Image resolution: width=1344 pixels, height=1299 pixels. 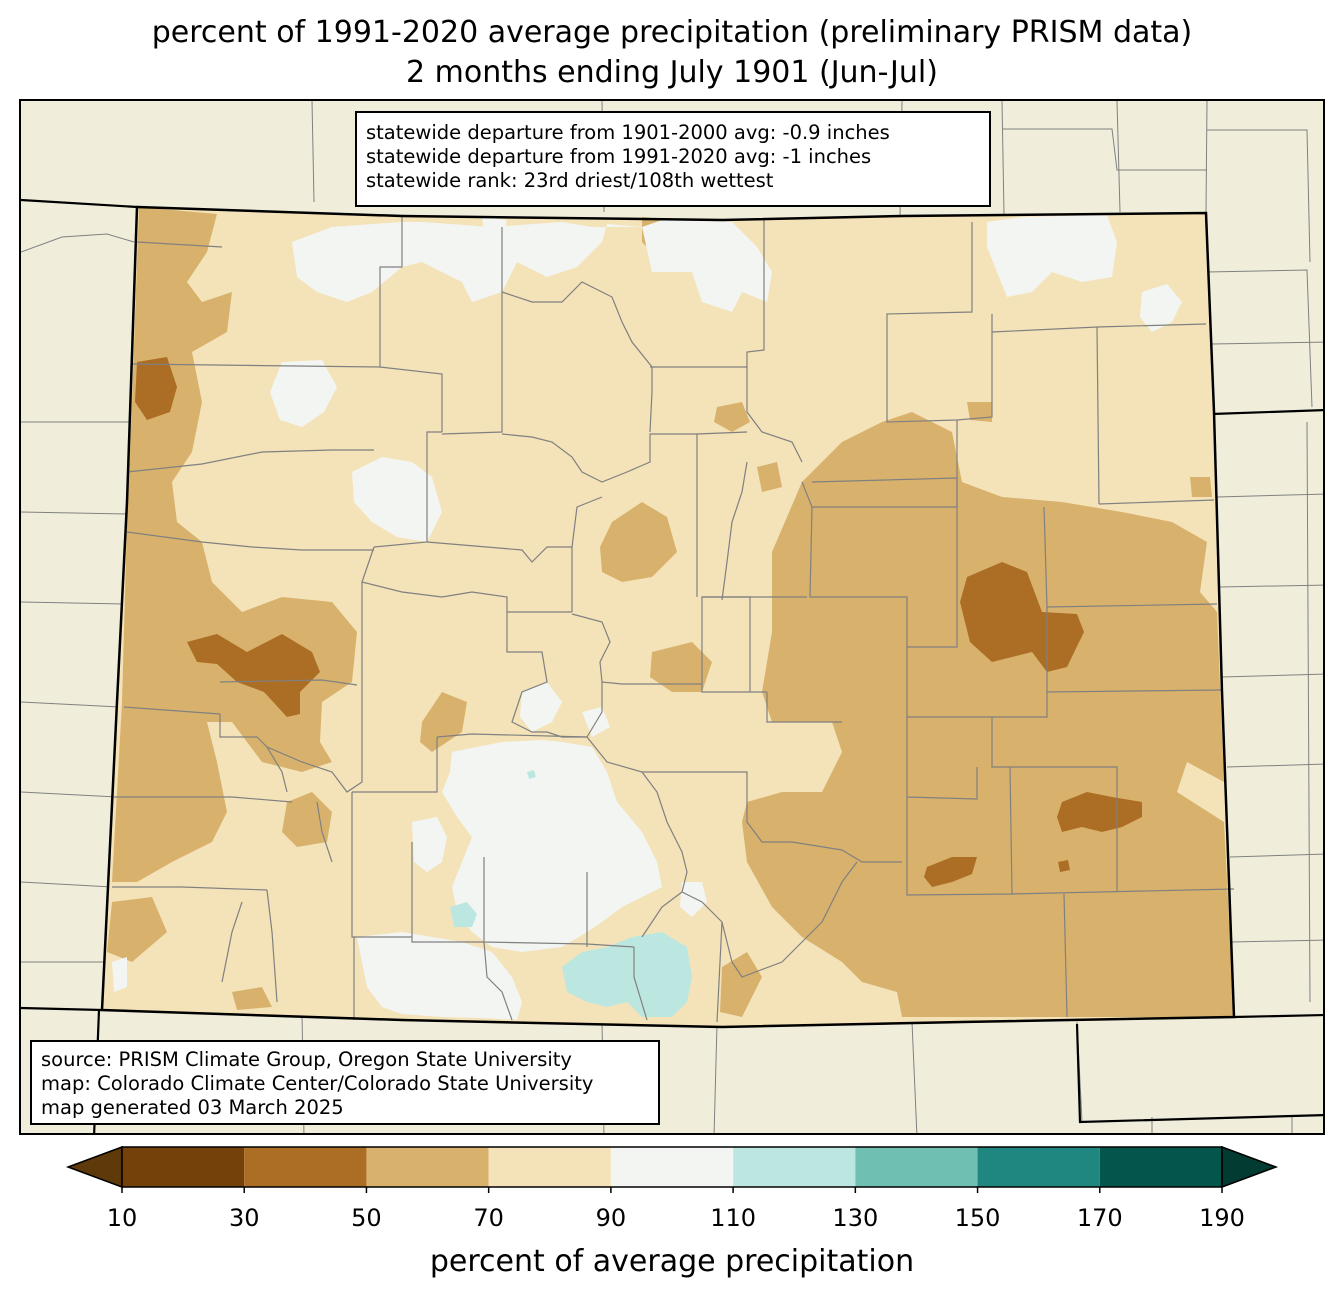 I want to click on colorbar-tick-label: 150, so click(x=977, y=1218).